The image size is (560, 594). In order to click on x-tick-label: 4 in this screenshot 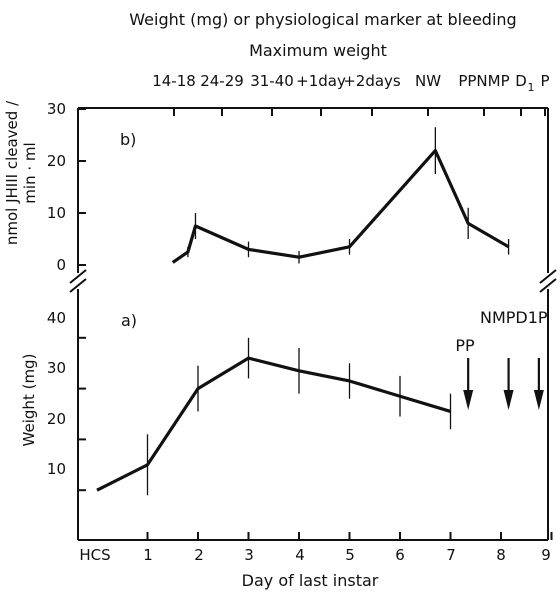, I will do `click(300, 555)`.